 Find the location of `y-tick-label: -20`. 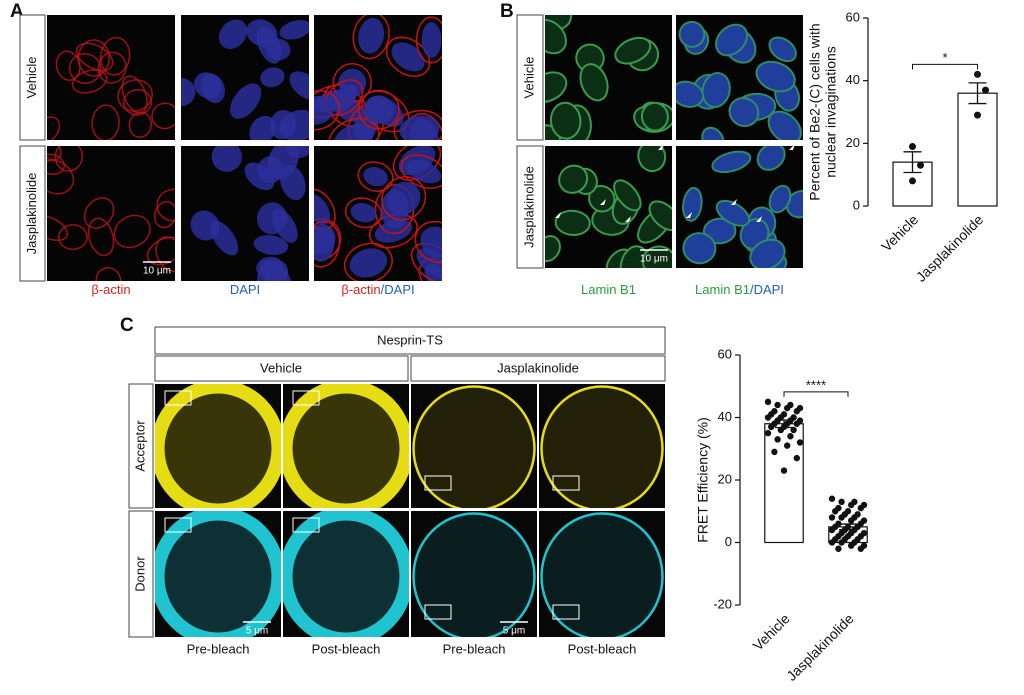

y-tick-label: -20 is located at coordinates (722, 603).